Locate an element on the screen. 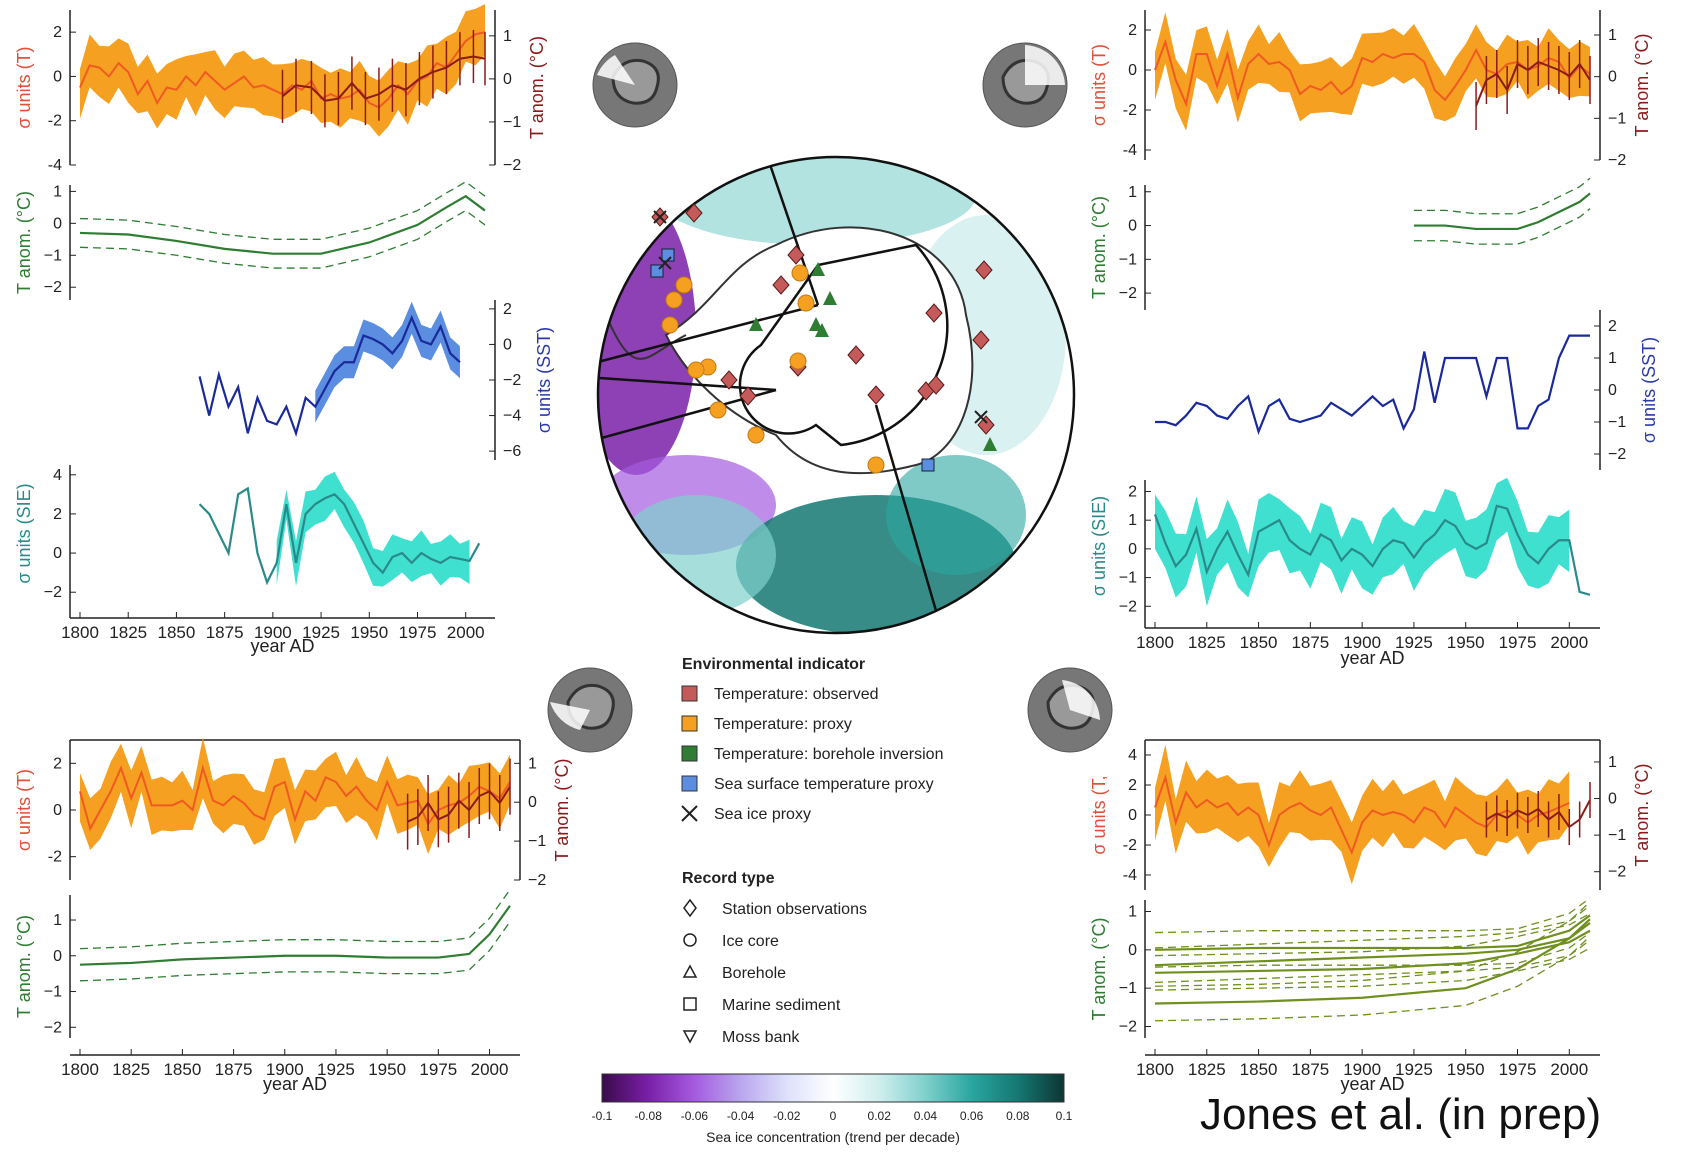  x-tick-label: 1900 is located at coordinates (1362, 1069).